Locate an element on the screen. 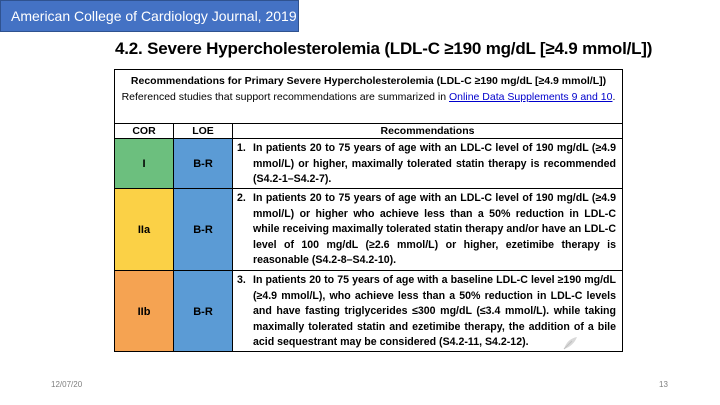  table-header-period: . is located at coordinates (614, 97).